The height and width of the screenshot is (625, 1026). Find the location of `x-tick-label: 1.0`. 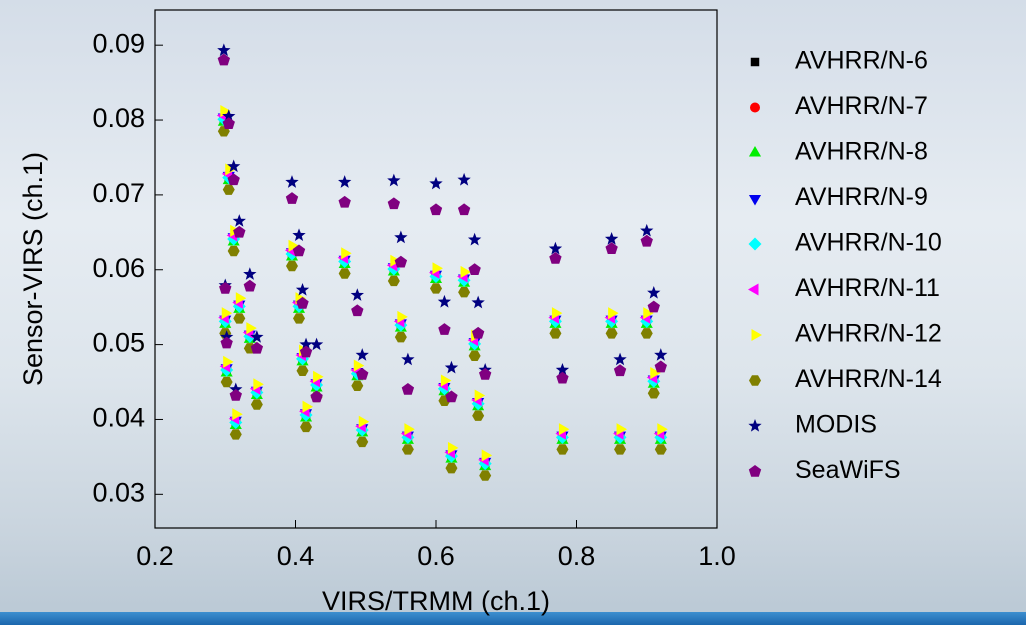

x-tick-label: 1.0 is located at coordinates (717, 556).